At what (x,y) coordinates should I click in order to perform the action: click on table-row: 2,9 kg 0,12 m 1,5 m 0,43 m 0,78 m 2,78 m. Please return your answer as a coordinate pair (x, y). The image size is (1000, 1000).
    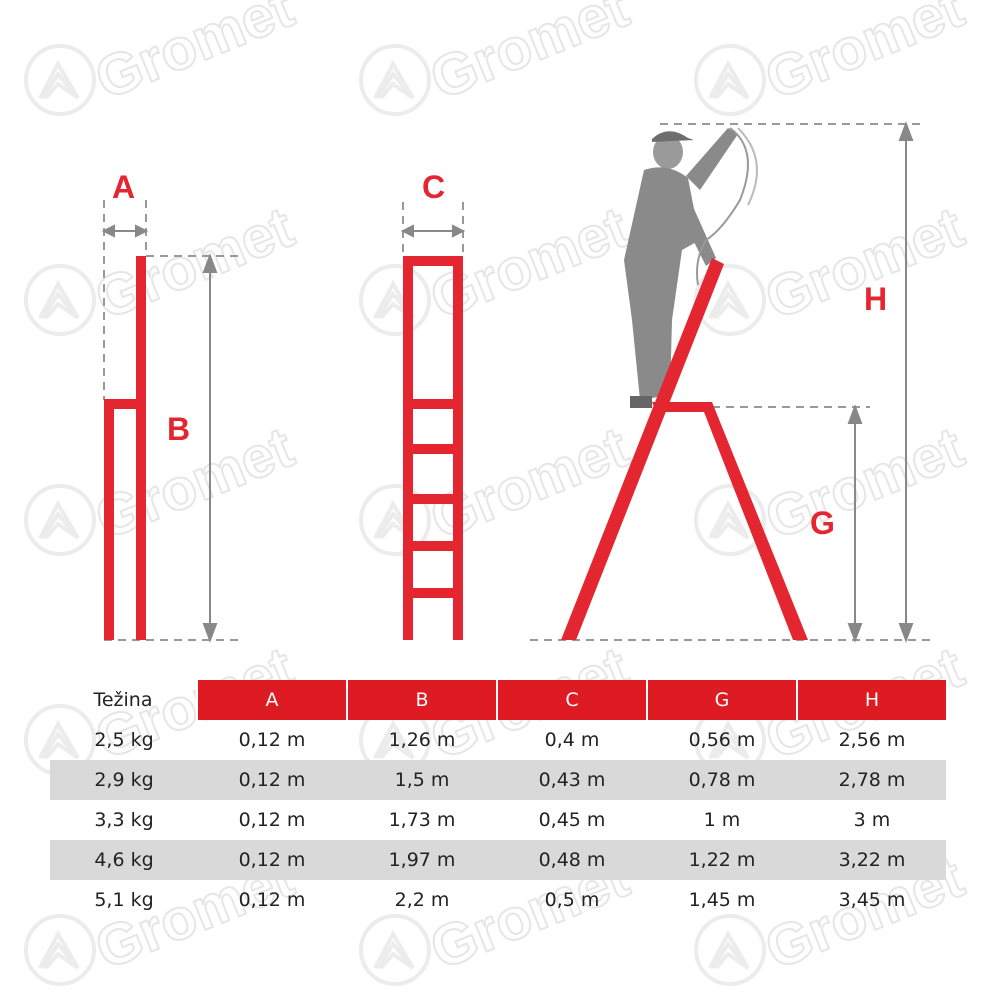
    Looking at the image, I should click on (498, 780).